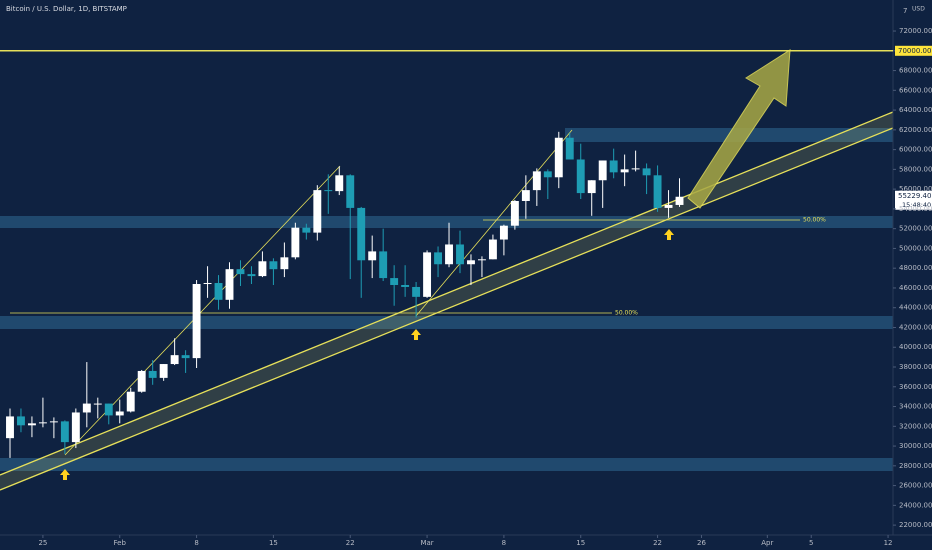 The image size is (932, 550). I want to click on x-tick-label: 12, so click(888, 543).